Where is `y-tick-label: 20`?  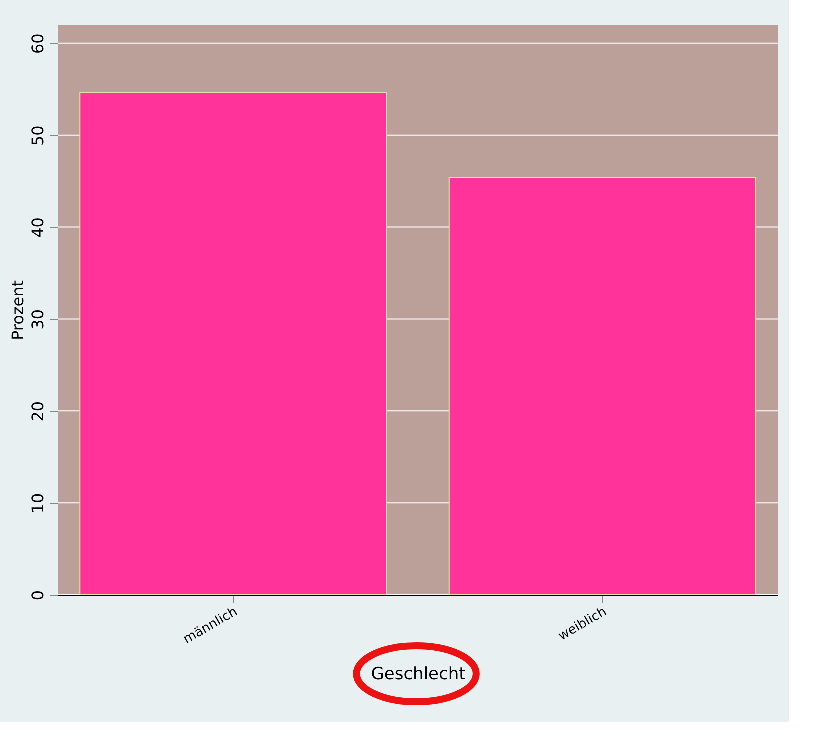 y-tick-label: 20 is located at coordinates (38, 411).